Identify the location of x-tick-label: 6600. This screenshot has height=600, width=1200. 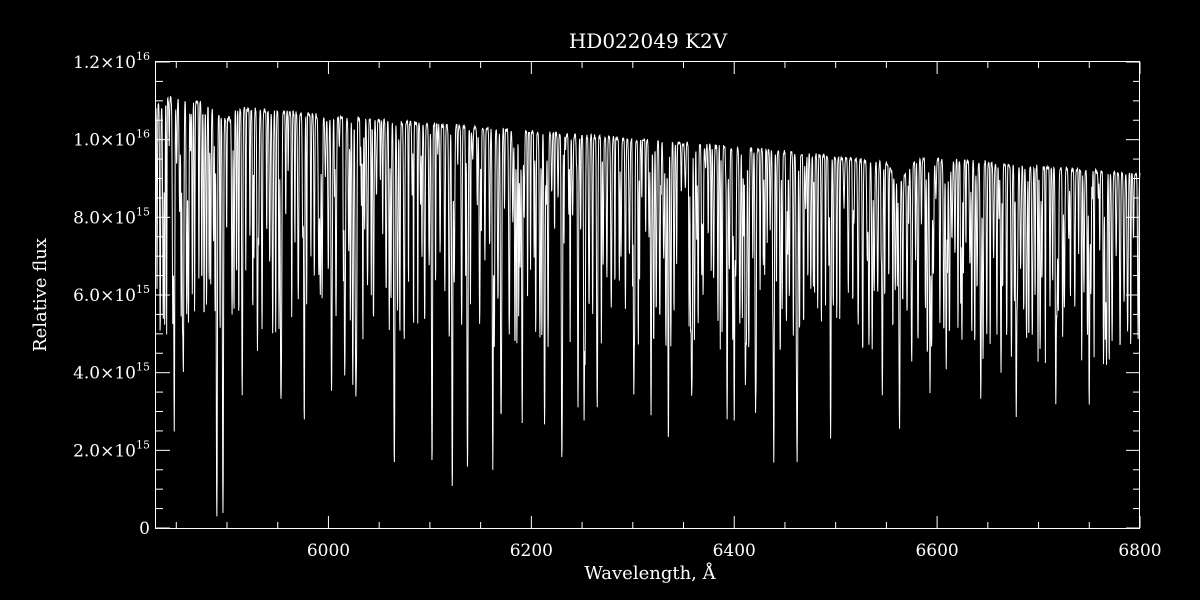
(936, 551).